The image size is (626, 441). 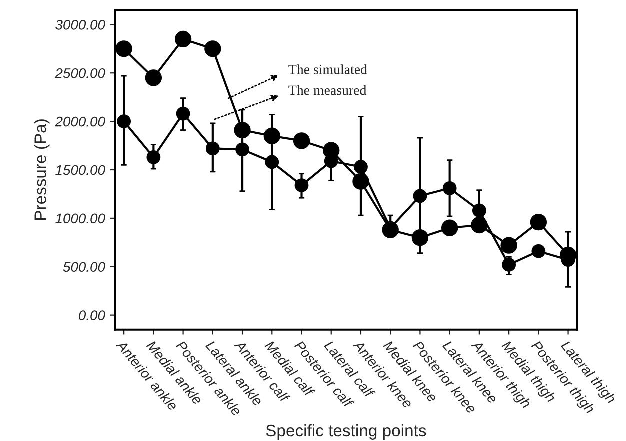 What do you see at coordinates (42, 170) in the screenshot?
I see `y-axis-title: Pressure (Pa)` at bounding box center [42, 170].